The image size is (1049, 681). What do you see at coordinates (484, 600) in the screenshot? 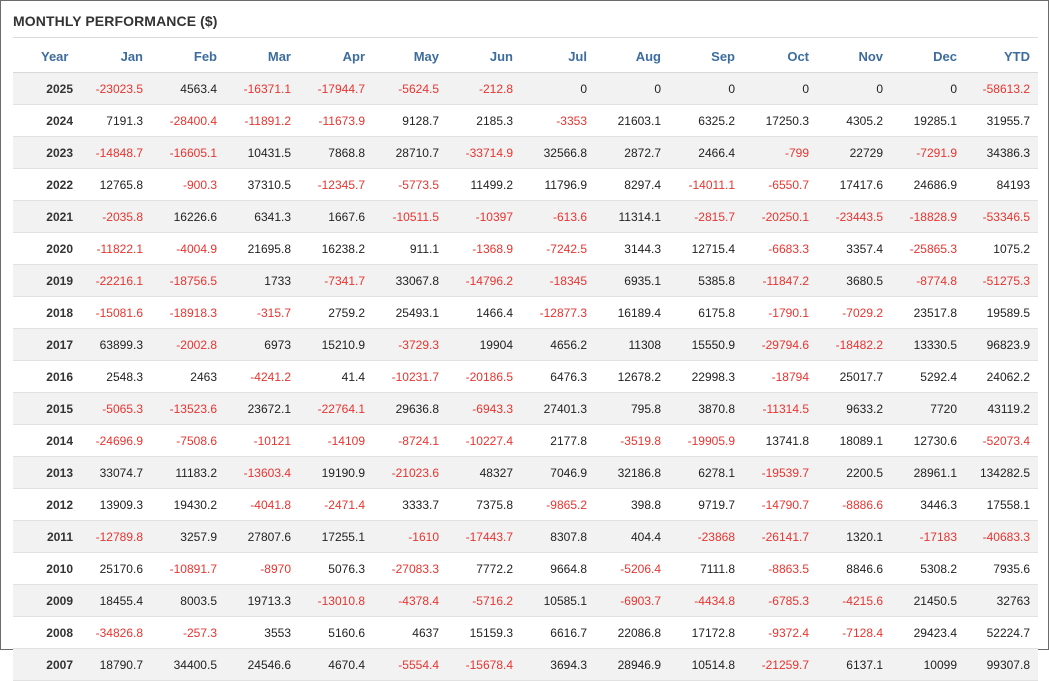
I see `value-cell-jun: -5716.2` at bounding box center [484, 600].